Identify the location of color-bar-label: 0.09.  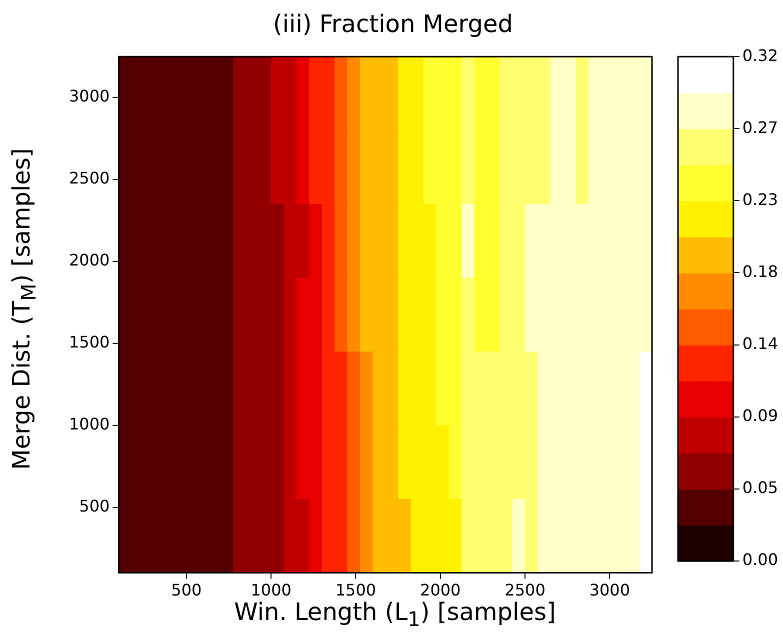
(760, 416).